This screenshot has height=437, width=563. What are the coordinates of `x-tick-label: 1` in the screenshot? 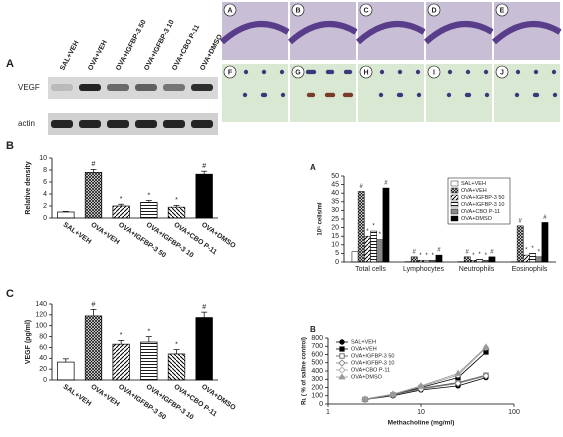 It's located at (328, 412).